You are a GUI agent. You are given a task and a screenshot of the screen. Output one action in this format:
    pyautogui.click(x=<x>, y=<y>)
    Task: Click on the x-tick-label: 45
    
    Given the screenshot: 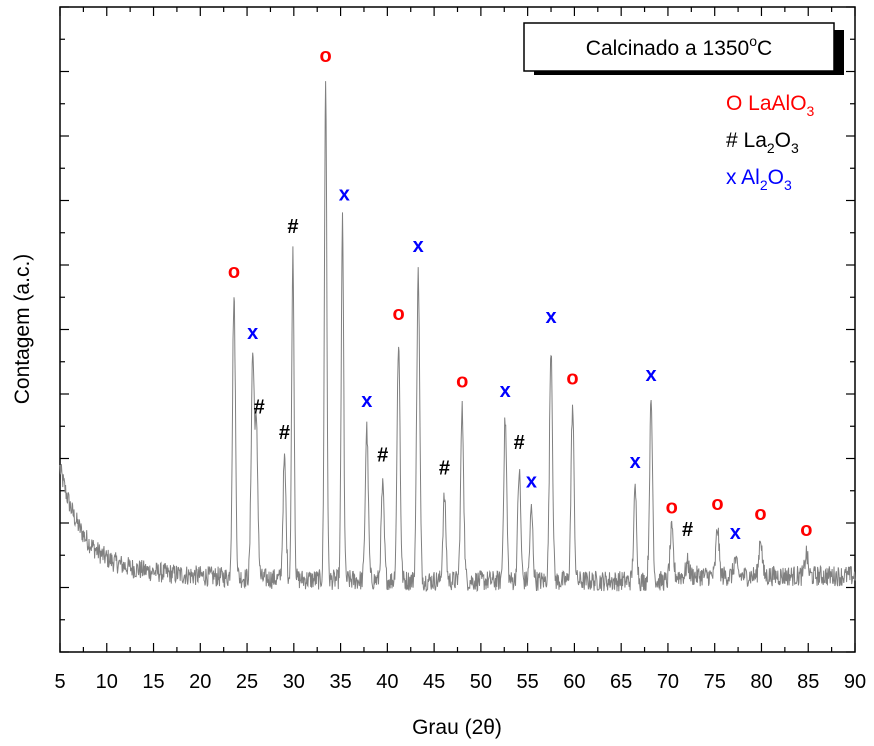 What is the action you would take?
    pyautogui.click(x=434, y=682)
    